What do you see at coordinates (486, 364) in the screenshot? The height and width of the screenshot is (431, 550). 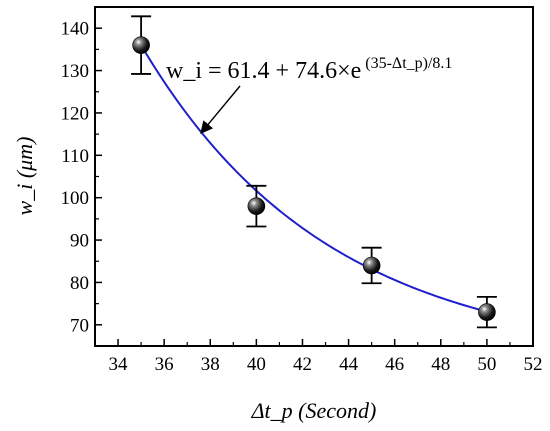 I see `x-tick-label: 50` at bounding box center [486, 364].